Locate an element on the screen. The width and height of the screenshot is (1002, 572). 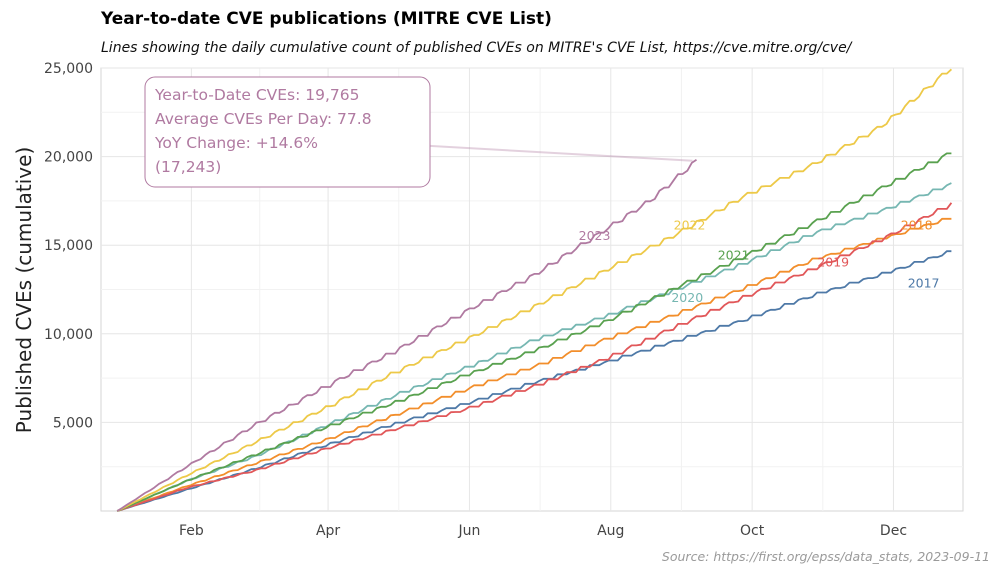
y-tick-label: 20,000 is located at coordinates (68, 158).